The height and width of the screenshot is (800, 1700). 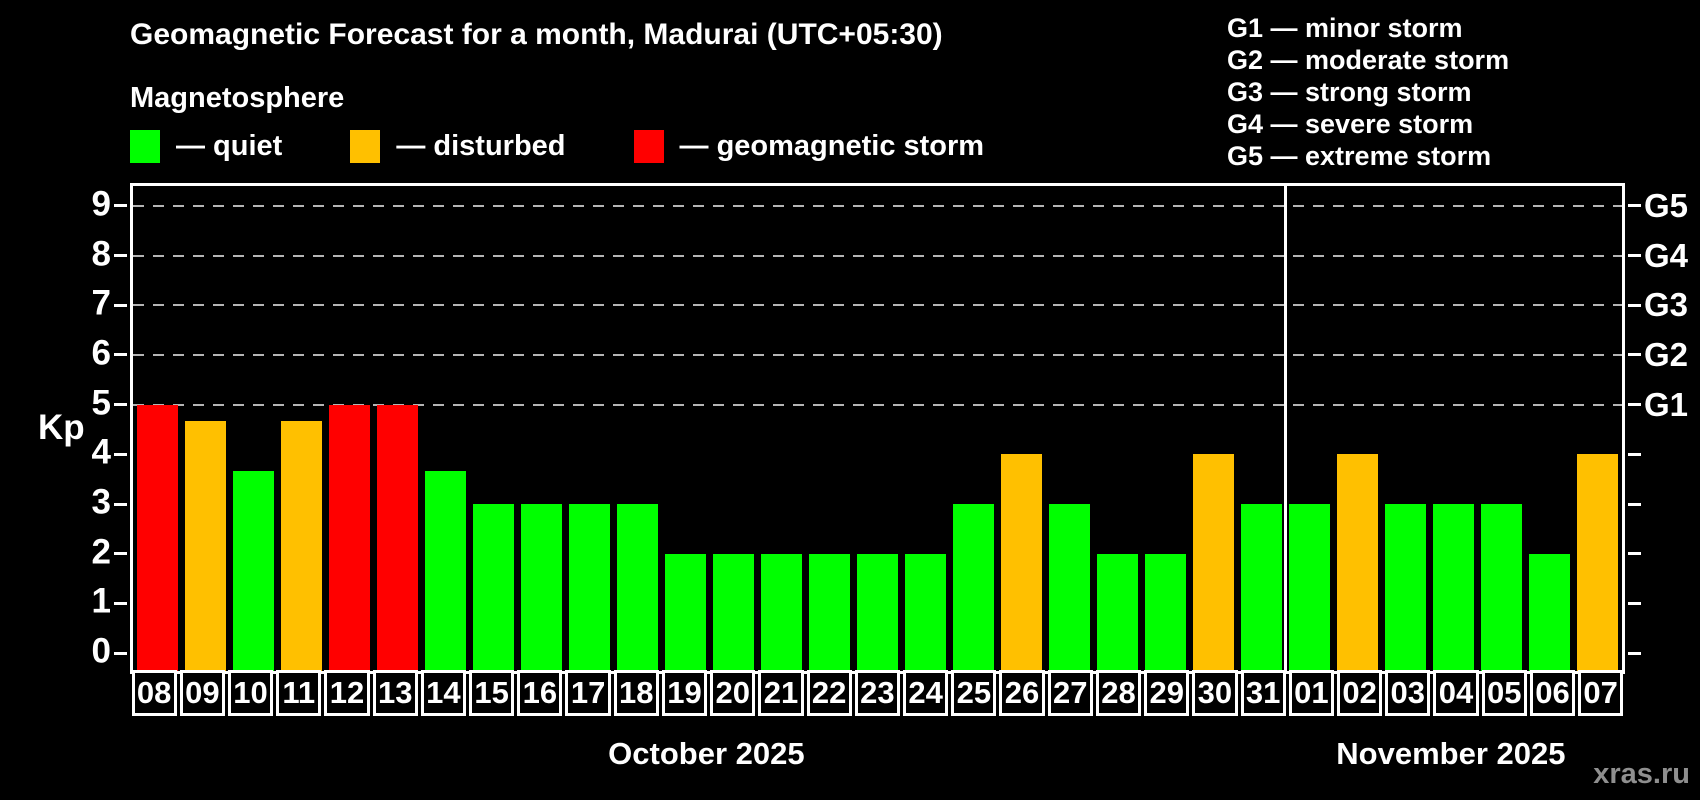 What do you see at coordinates (1359, 156) in the screenshot?
I see `g-legend-line-g5: G5 — extreme storm` at bounding box center [1359, 156].